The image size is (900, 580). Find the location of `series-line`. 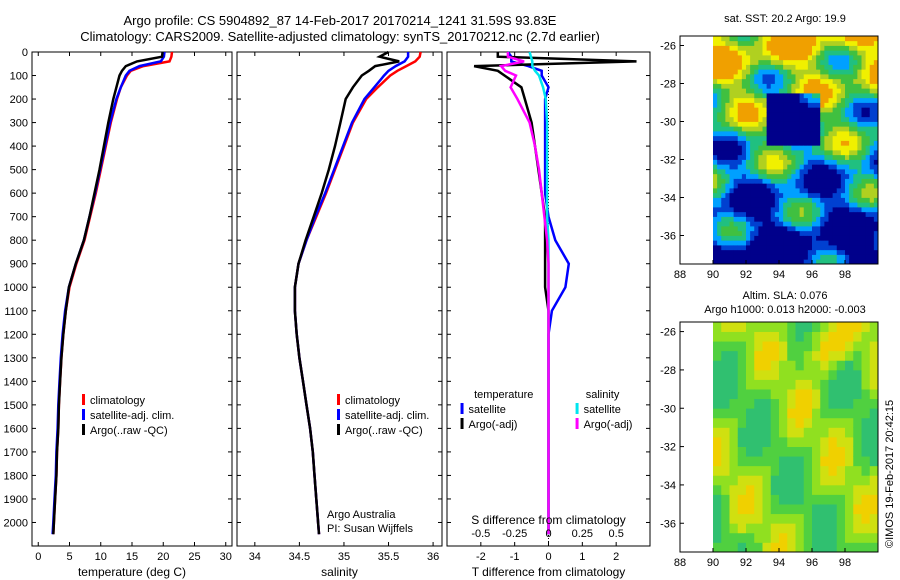

series-line is located at coordinates (346, 292).